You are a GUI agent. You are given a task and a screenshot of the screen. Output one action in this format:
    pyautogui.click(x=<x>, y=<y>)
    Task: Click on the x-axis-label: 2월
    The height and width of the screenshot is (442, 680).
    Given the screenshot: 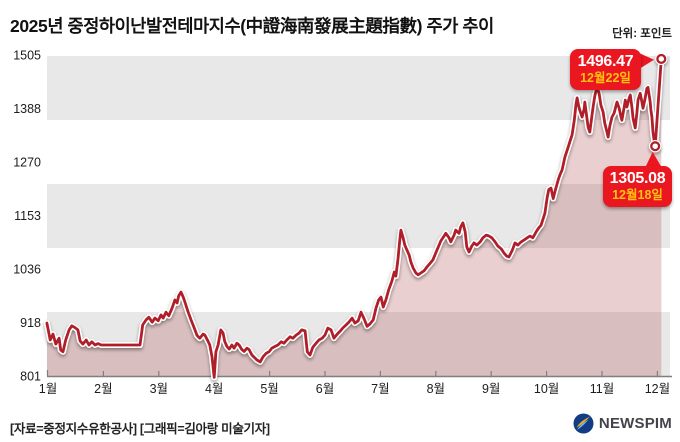 What is the action you would take?
    pyautogui.click(x=103, y=389)
    